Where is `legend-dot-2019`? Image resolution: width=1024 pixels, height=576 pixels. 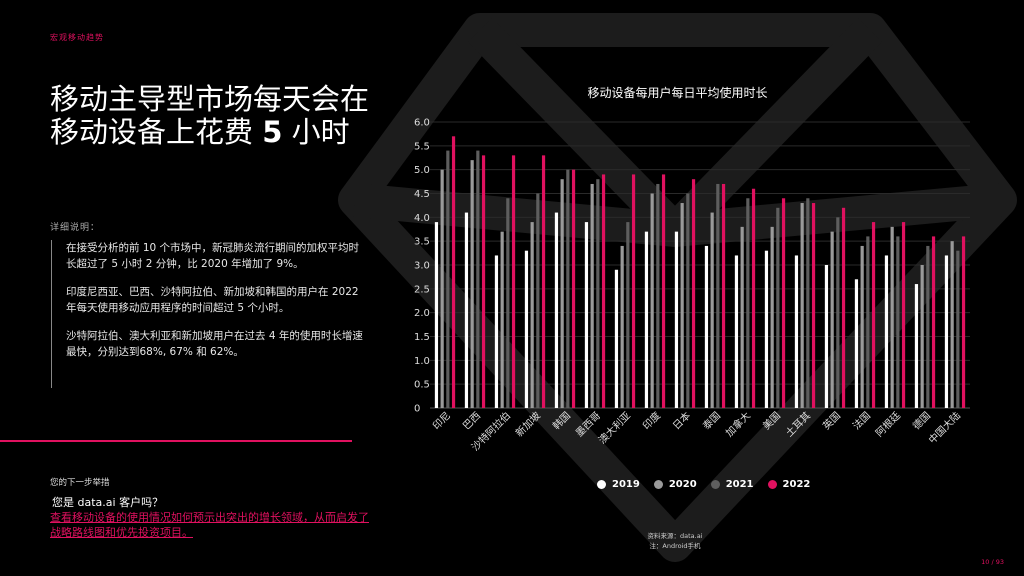
legend-dot-2019 is located at coordinates (601, 484).